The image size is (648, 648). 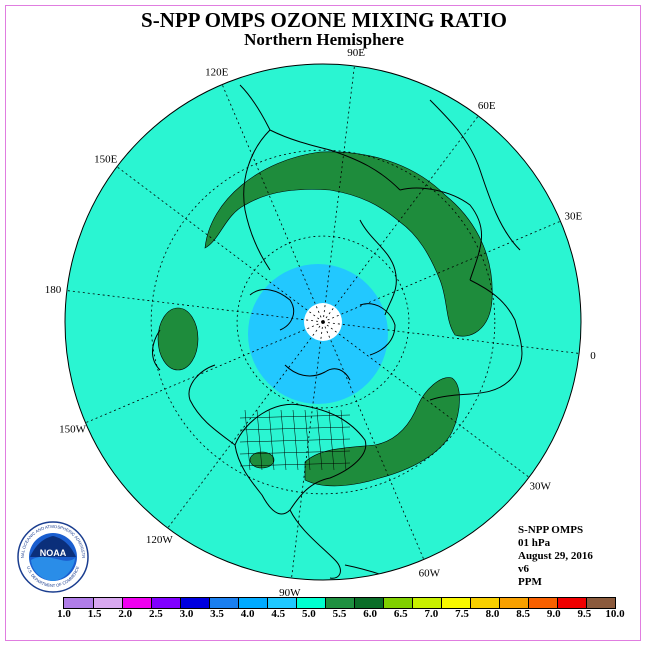 I want to click on color-scale-bar, so click(x=339, y=603).